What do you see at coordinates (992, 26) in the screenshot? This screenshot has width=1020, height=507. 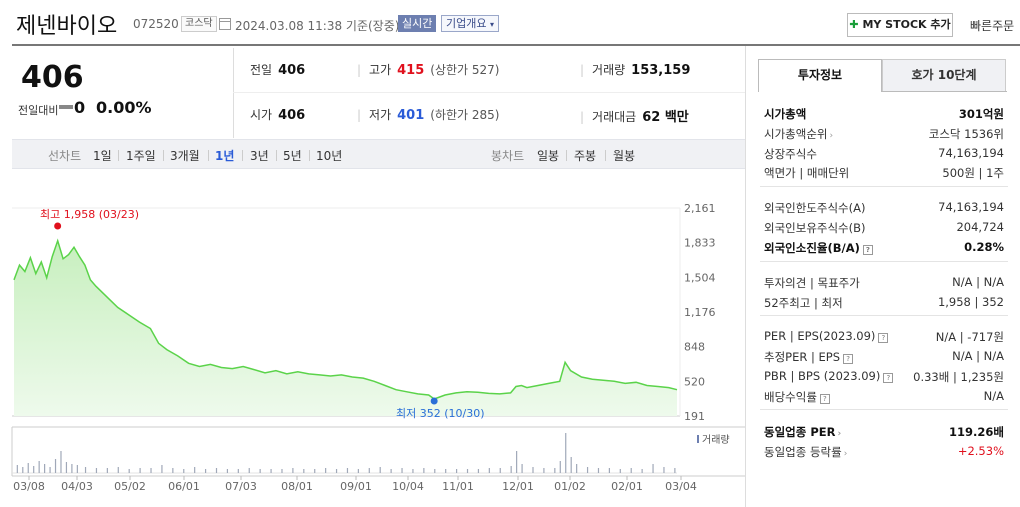 I see `quick-order-link: 빠른주문` at bounding box center [992, 26].